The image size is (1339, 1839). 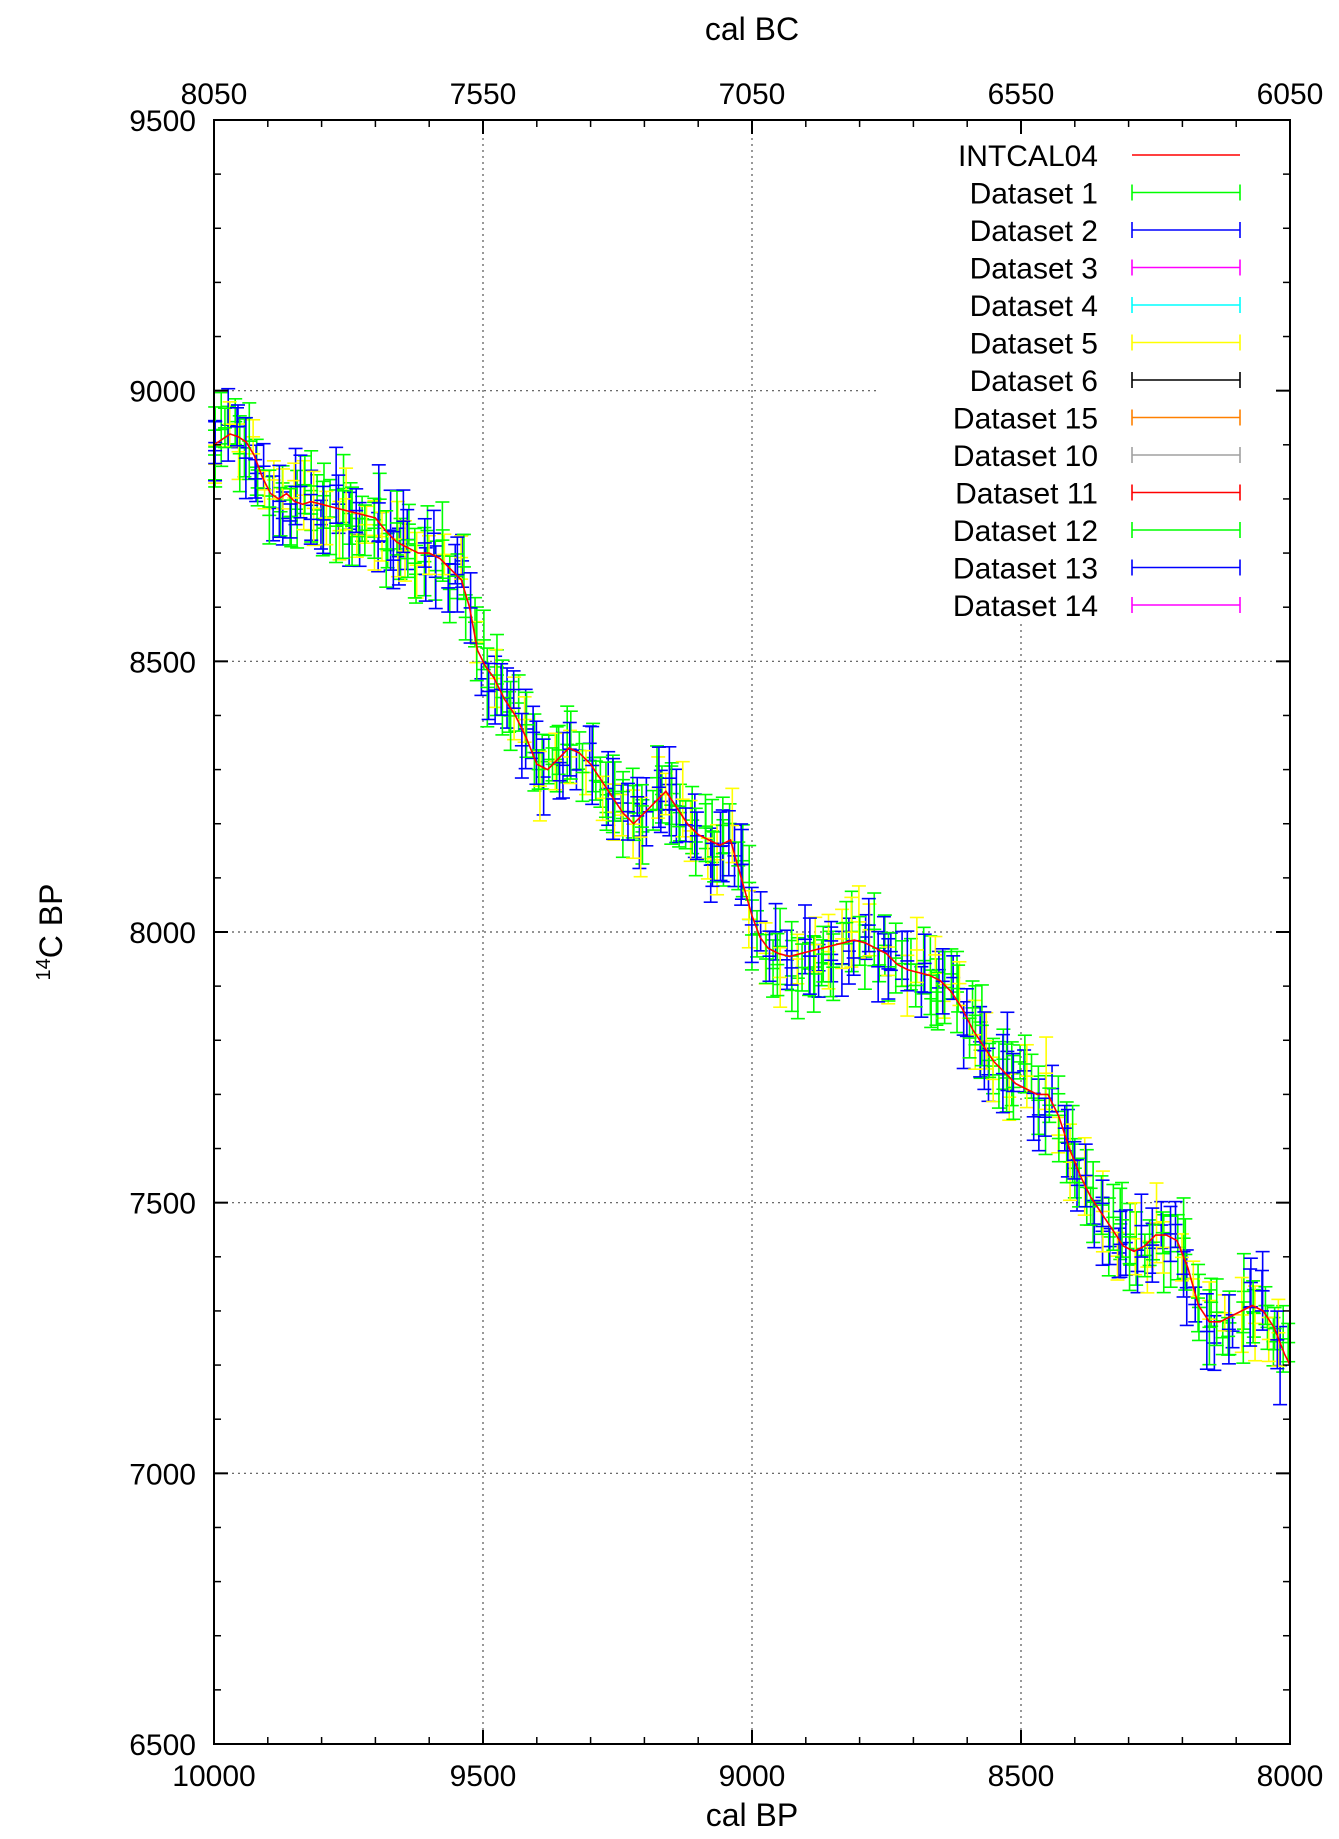 I want to click on legend-label-dataset-10: Dataset 10, so click(x=1025, y=456).